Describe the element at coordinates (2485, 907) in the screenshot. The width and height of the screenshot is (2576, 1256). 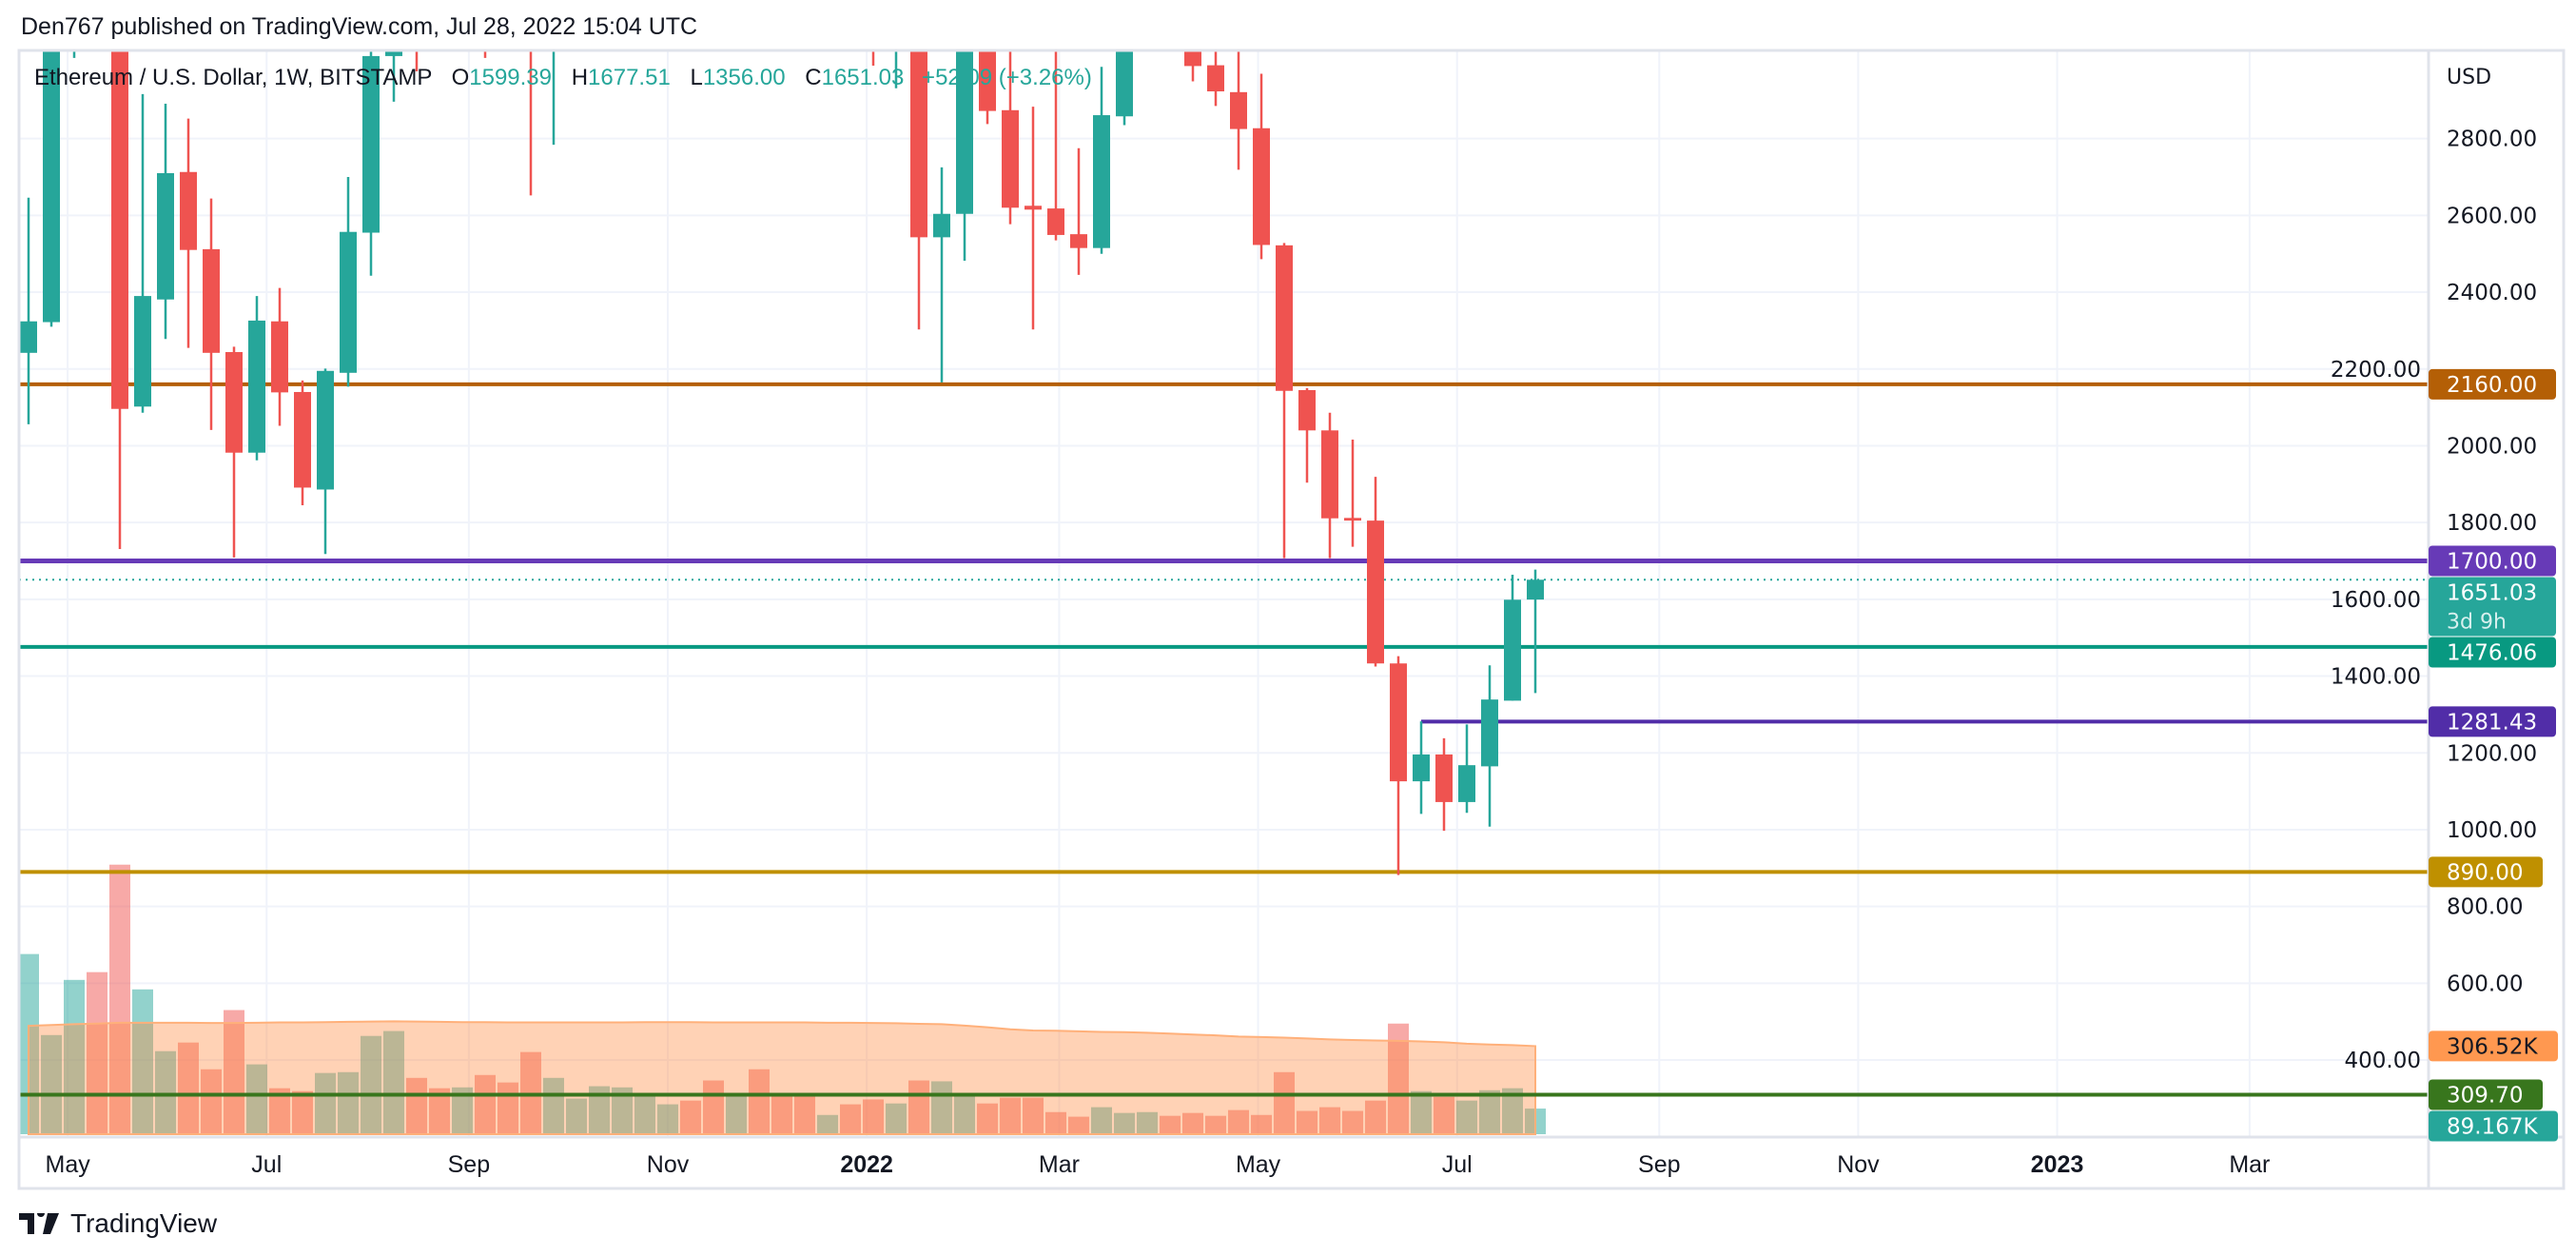
I see `price-tick-label: 800.00` at that location.